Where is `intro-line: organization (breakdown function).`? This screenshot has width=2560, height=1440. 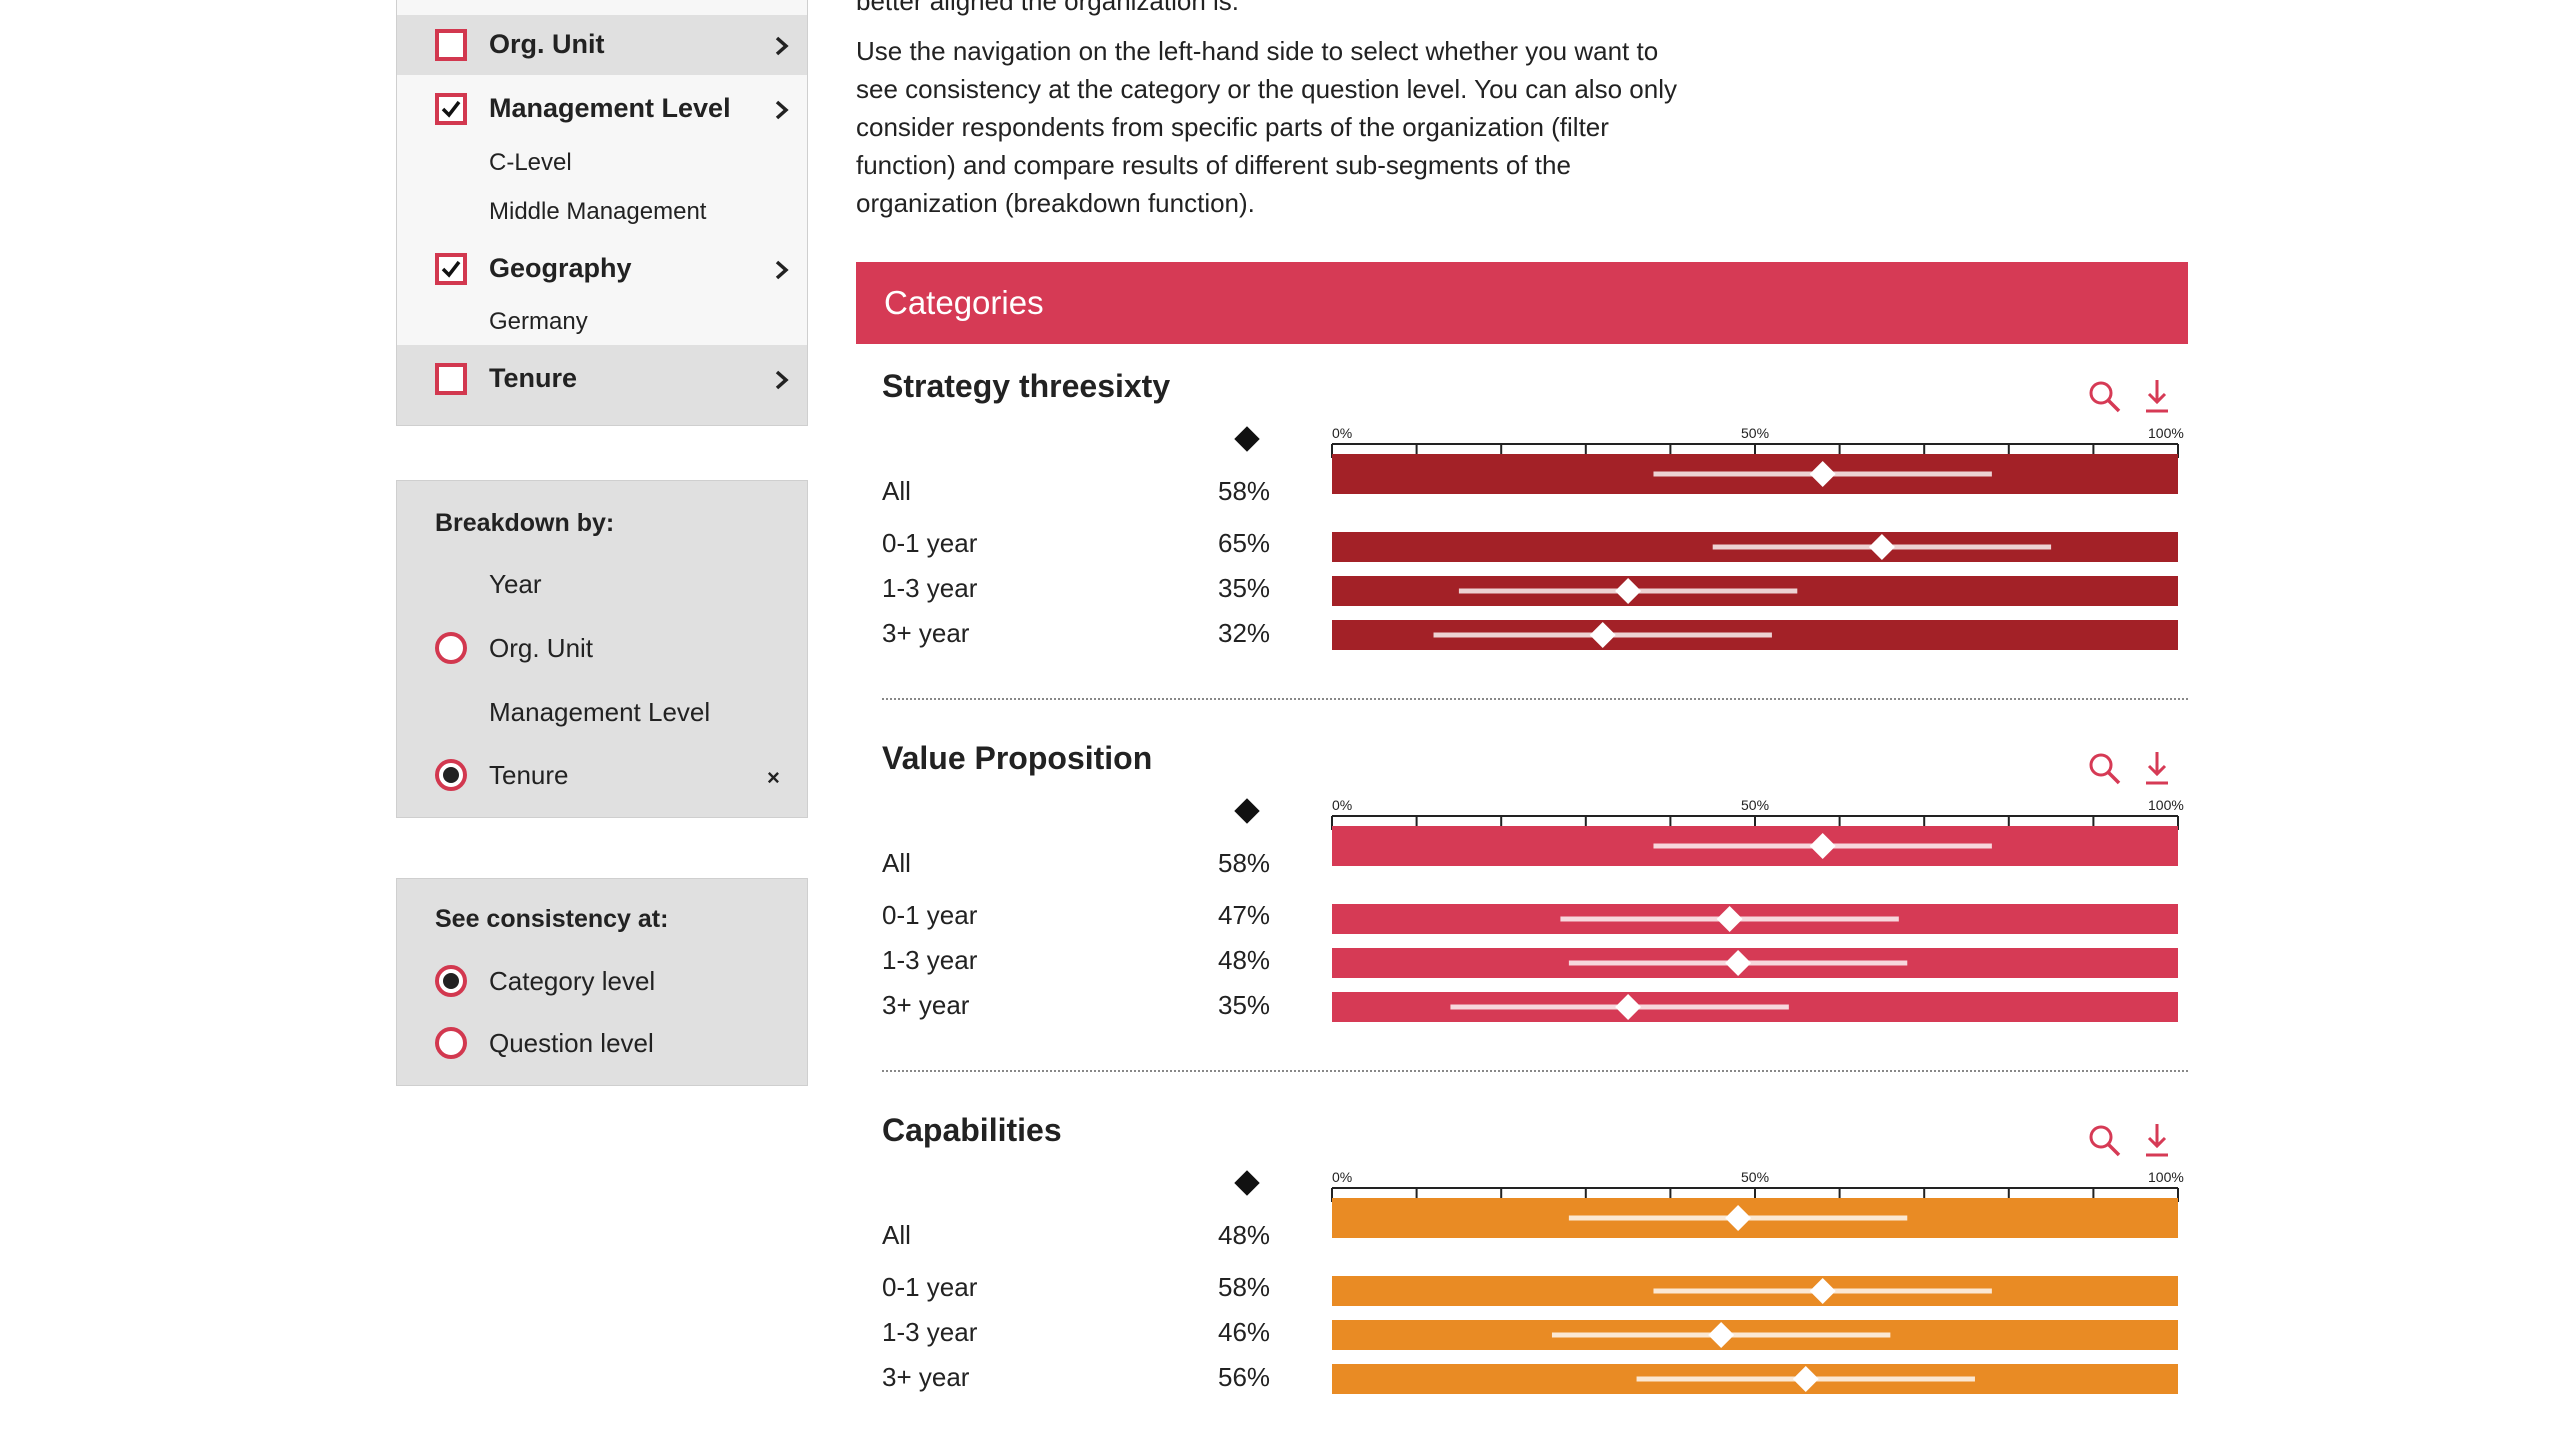 intro-line: organization (breakdown function). is located at coordinates (1055, 203).